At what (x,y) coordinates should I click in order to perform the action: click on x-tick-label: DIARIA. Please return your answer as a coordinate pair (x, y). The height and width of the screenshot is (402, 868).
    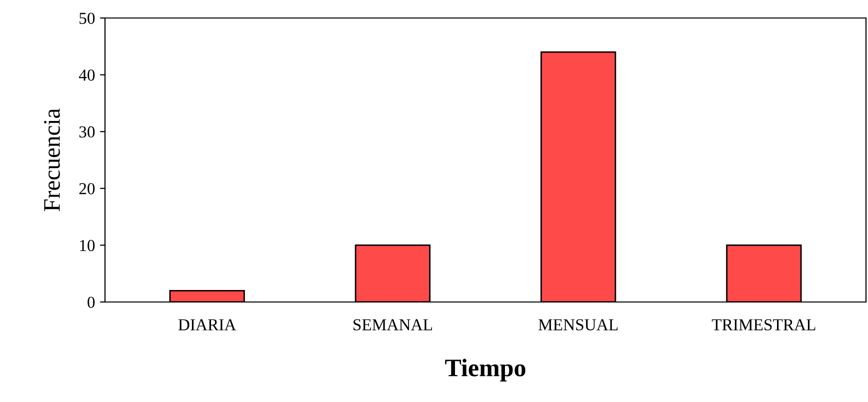
    Looking at the image, I should click on (207, 324).